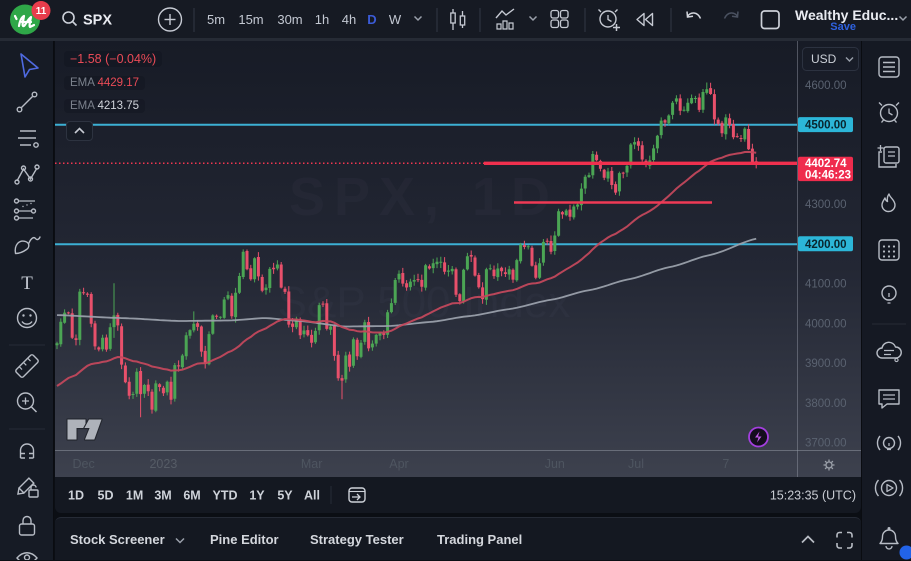  Describe the element at coordinates (225, 496) in the screenshot. I see `svg-text: YTD` at that location.